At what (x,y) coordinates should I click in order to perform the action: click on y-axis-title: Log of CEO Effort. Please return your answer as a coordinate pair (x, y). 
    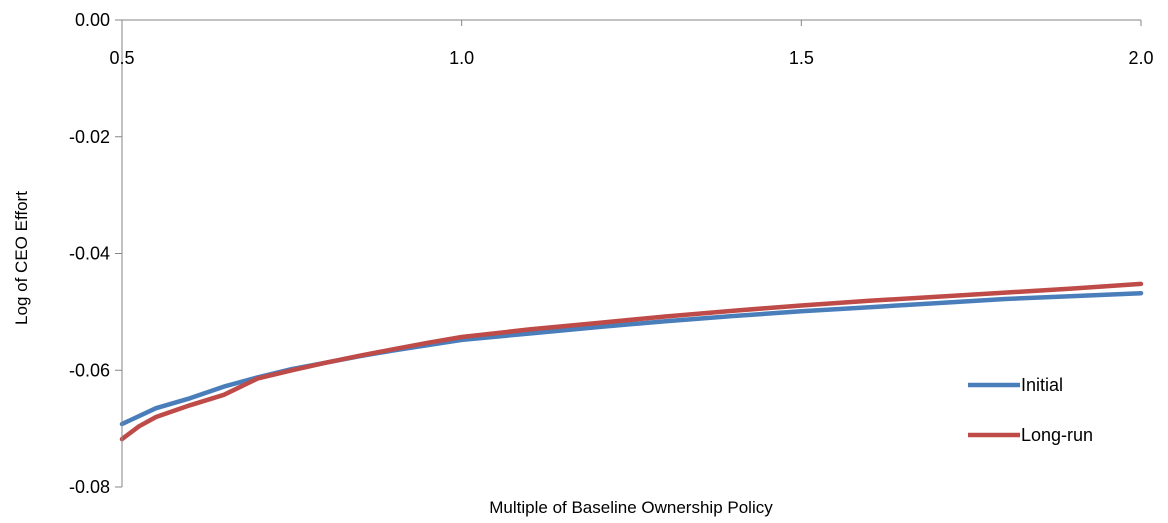
    Looking at the image, I should click on (21, 258).